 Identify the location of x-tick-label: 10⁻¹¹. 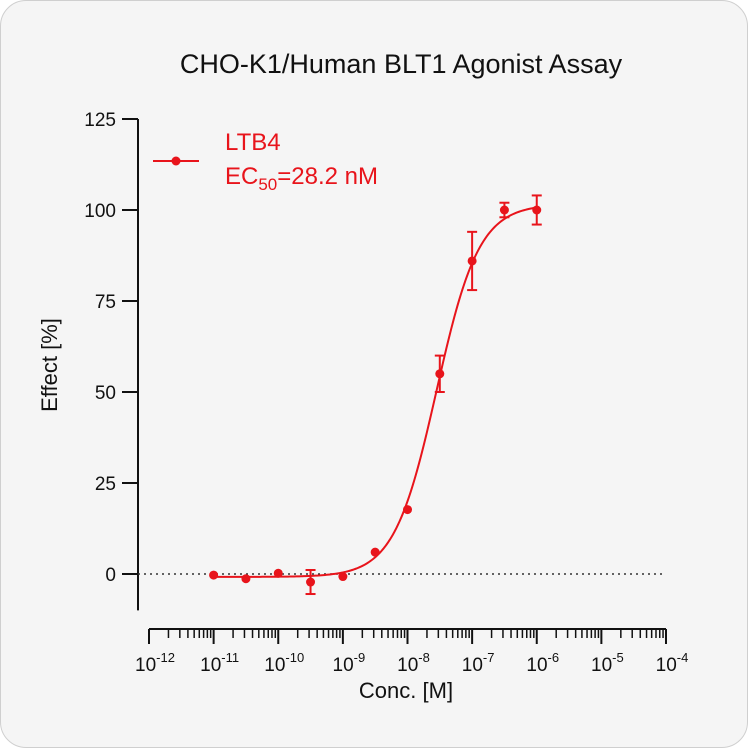
(219, 663).